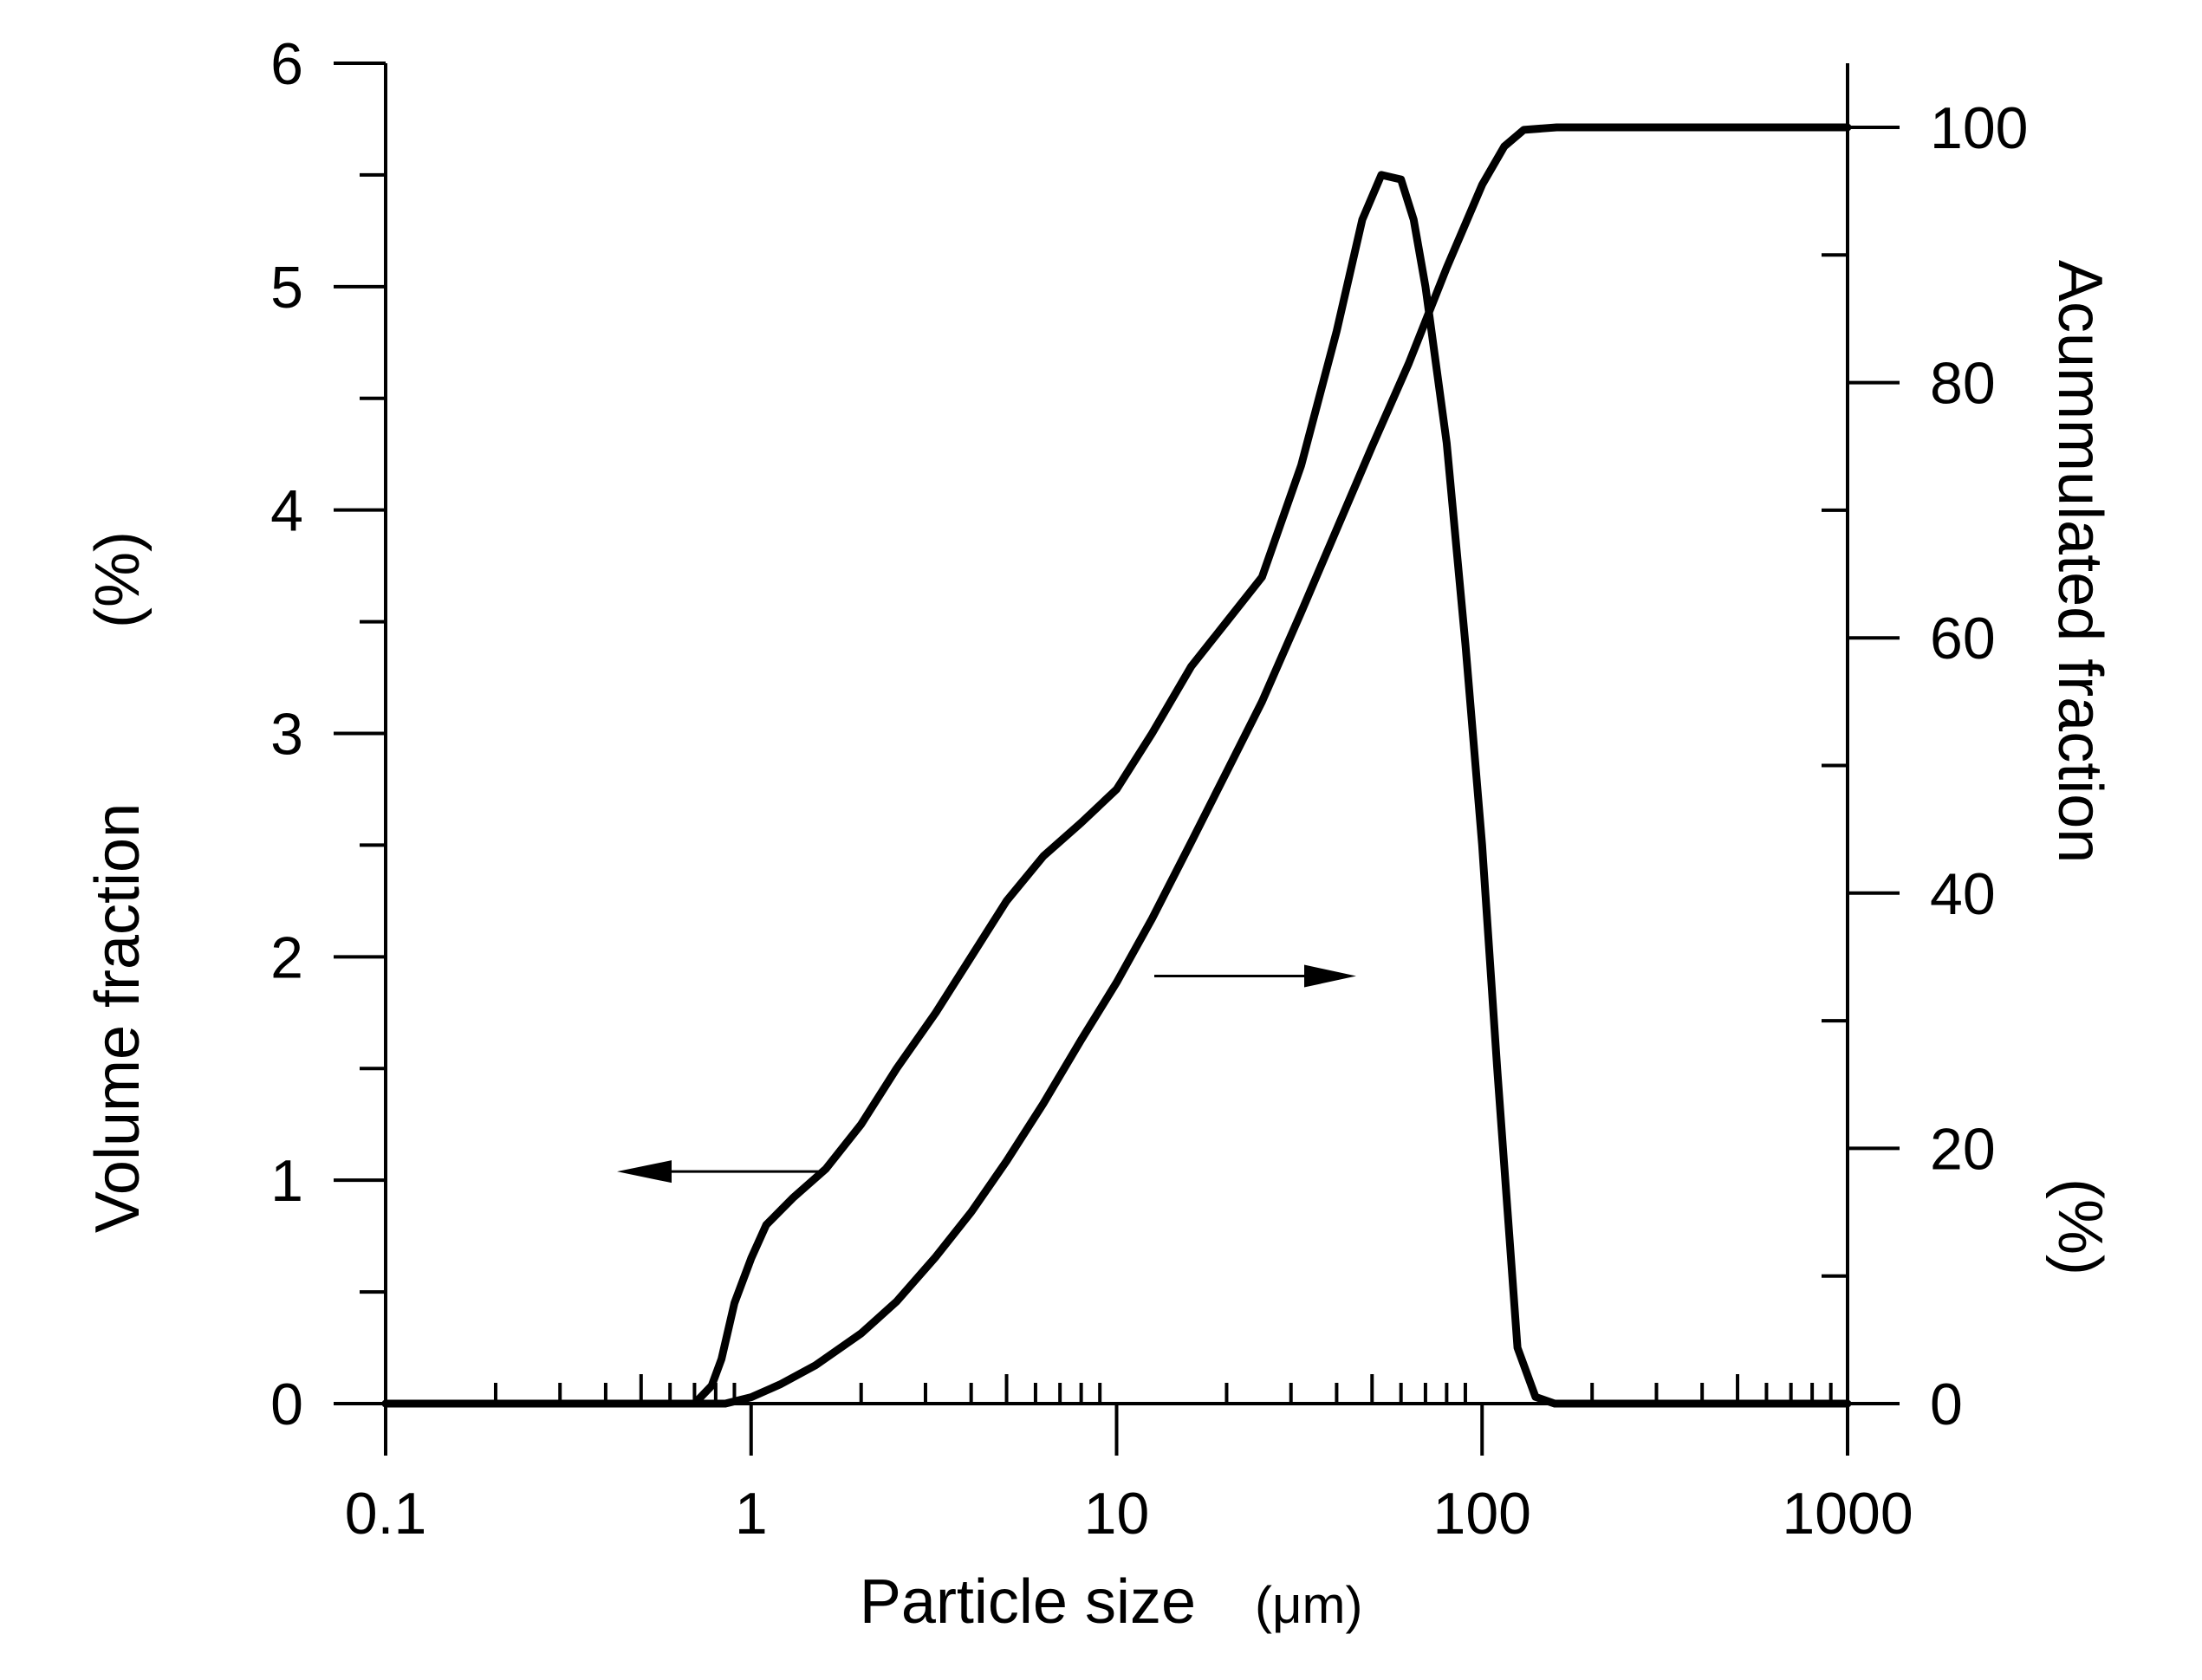 The height and width of the screenshot is (1680, 2202). I want to click on annotations, so click(987, 1074).